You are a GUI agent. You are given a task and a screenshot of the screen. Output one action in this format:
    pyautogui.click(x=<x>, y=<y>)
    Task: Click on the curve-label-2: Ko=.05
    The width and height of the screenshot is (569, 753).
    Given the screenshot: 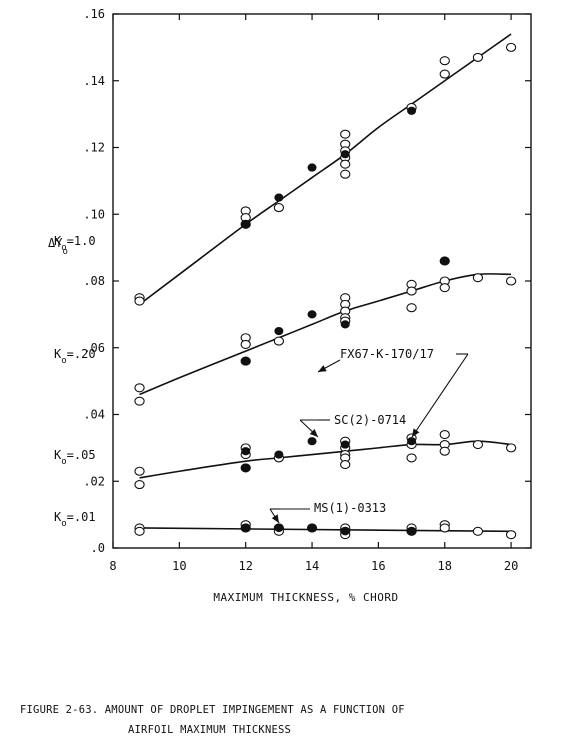 What is the action you would take?
    pyautogui.click(x=75, y=457)
    